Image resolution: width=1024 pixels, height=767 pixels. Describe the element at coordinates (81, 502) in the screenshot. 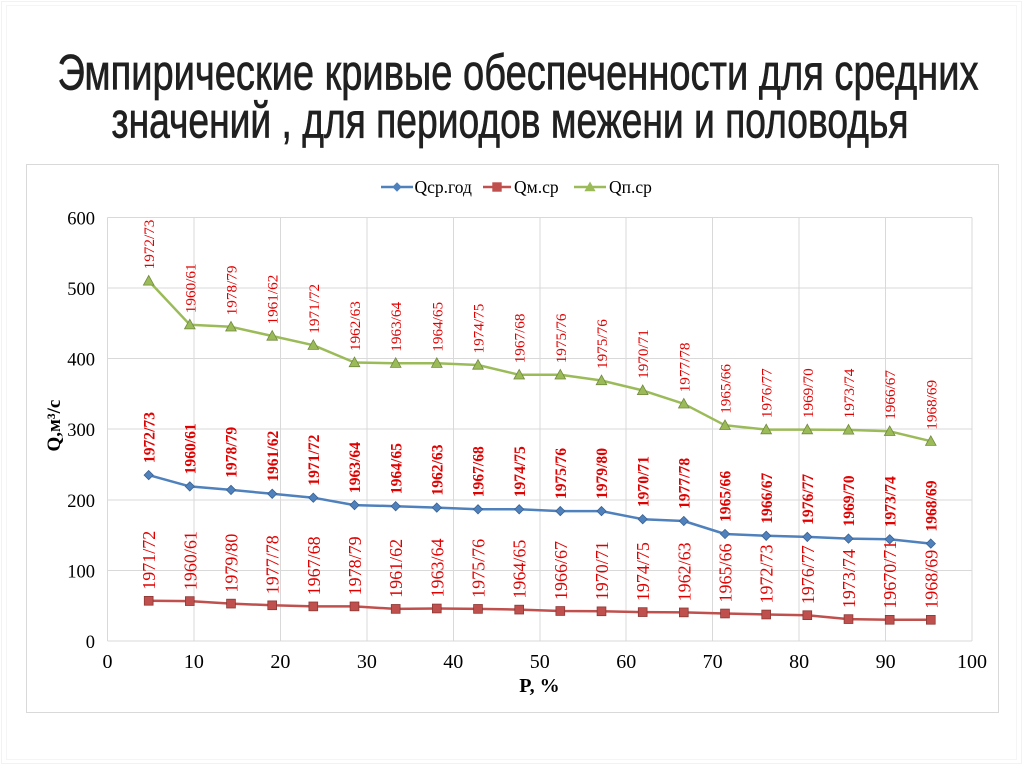

I see `svg-text: 200` at that location.